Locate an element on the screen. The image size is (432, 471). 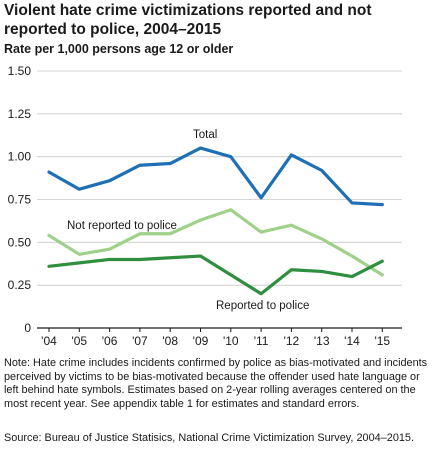
total-line is located at coordinates (215, 176).